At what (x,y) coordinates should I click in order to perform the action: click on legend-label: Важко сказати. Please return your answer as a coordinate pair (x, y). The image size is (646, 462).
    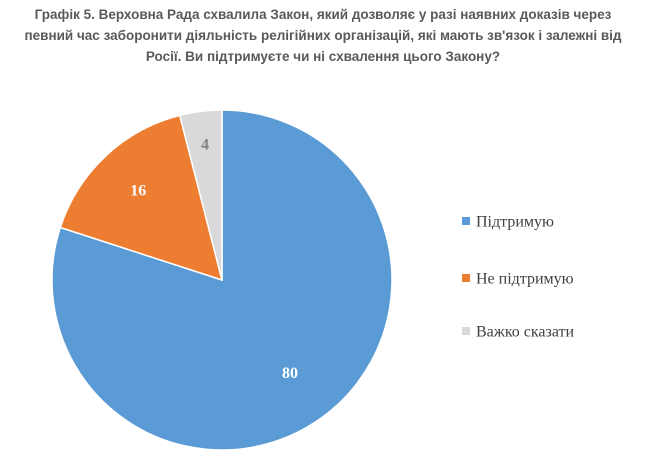
    Looking at the image, I should click on (525, 332).